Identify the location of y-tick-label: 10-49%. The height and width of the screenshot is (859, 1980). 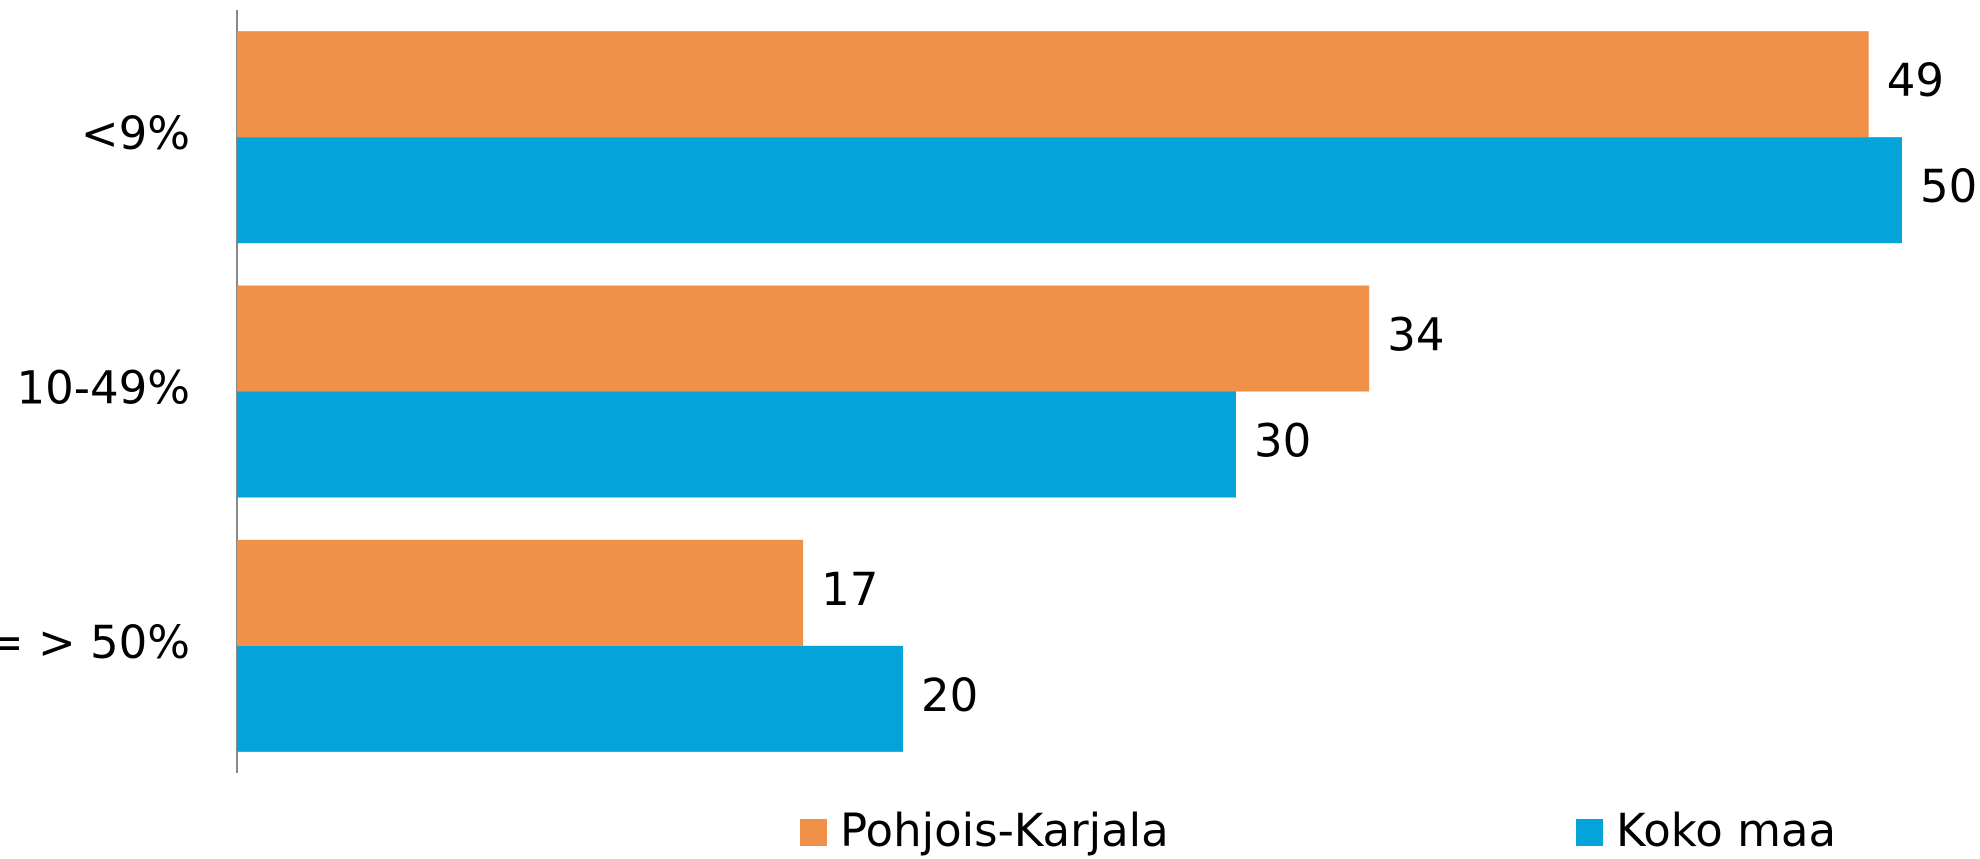
(103, 388).